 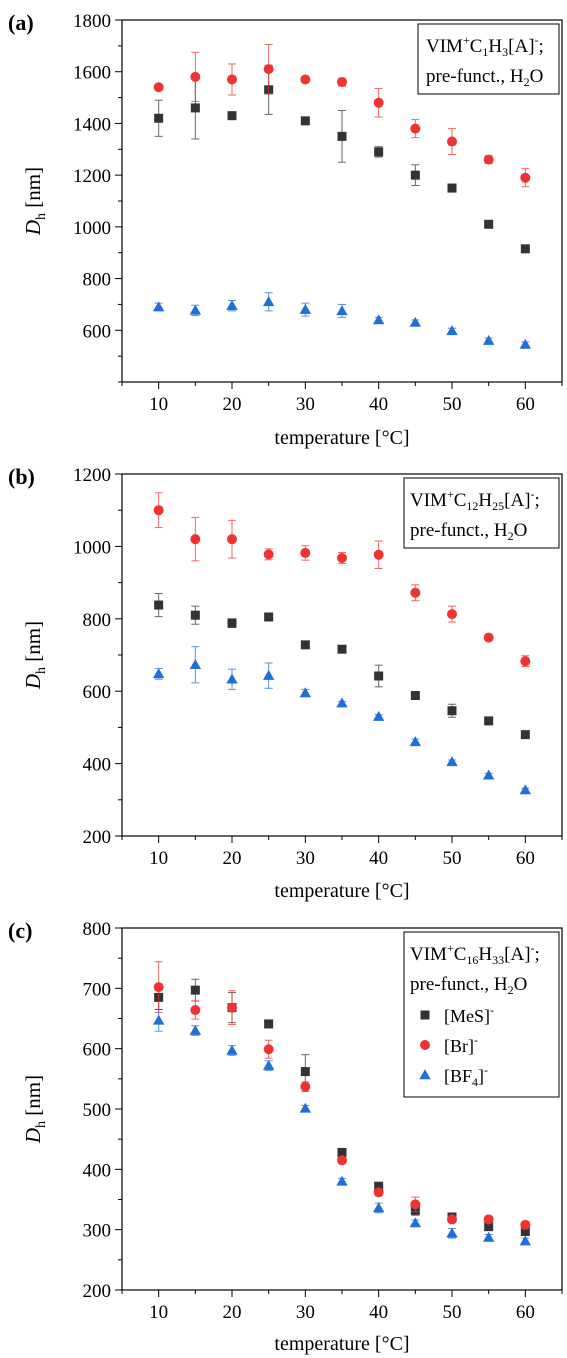 What do you see at coordinates (466, 1076) in the screenshot?
I see `legend-entry-bf4: [BF4]-` at bounding box center [466, 1076].